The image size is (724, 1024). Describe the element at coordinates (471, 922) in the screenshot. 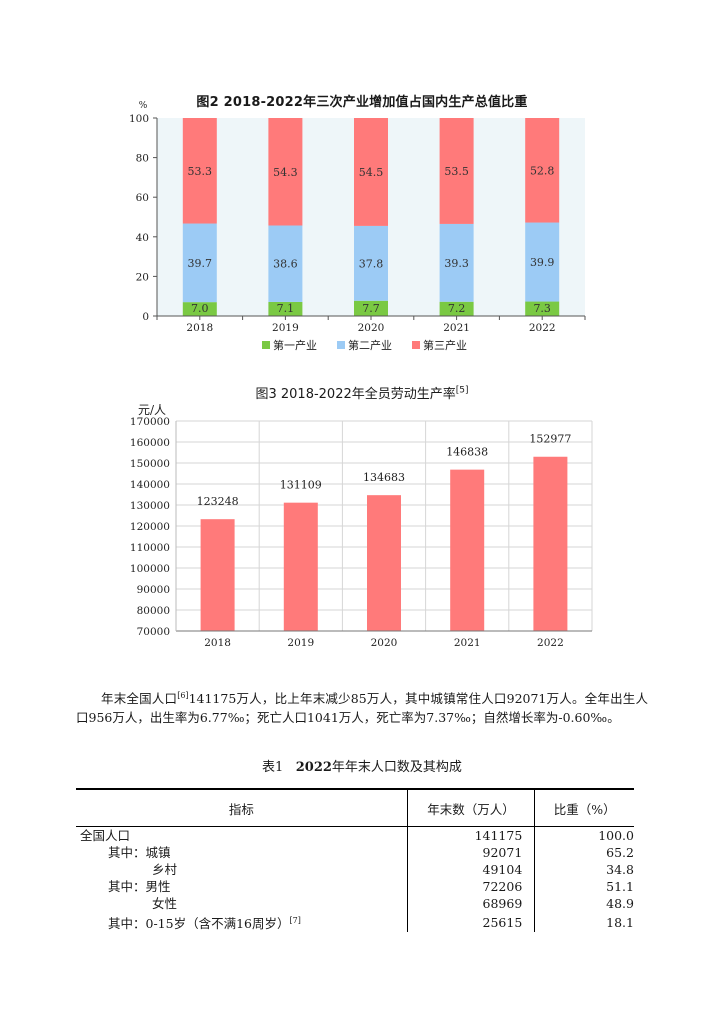

I see `row-value: 25615` at that location.